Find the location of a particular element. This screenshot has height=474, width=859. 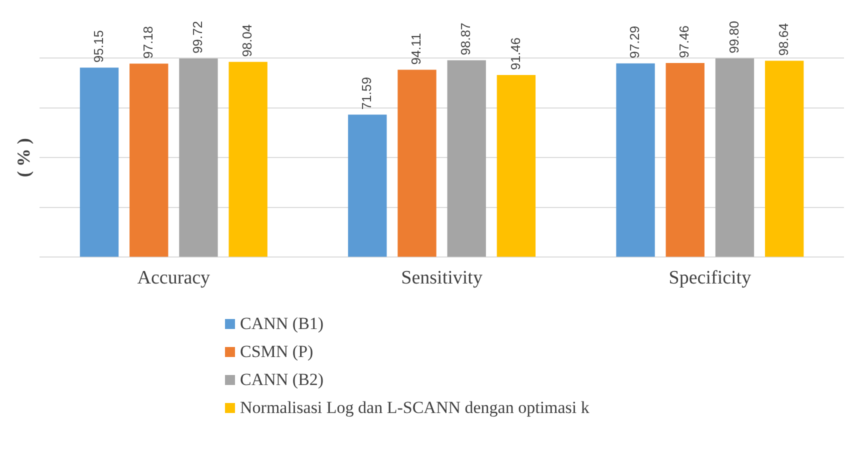

legend-label: CANN (B1) is located at coordinates (282, 324).